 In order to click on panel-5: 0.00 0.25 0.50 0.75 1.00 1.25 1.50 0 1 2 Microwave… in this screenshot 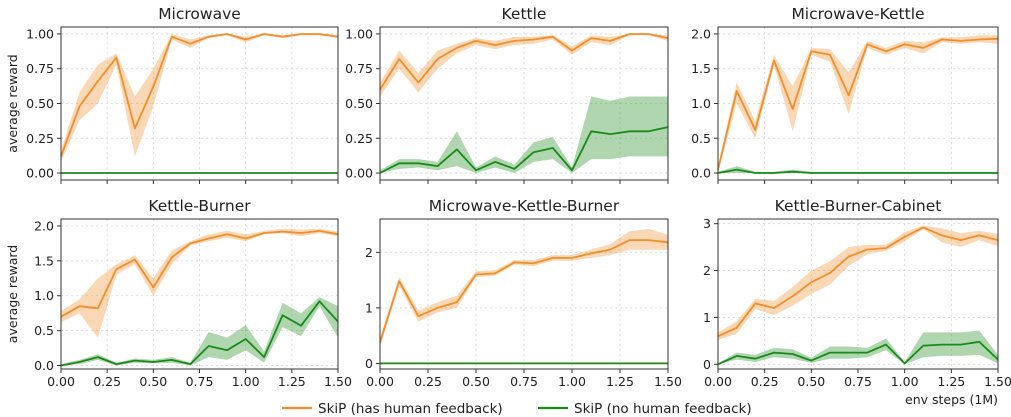, I will do `click(523, 293)`.